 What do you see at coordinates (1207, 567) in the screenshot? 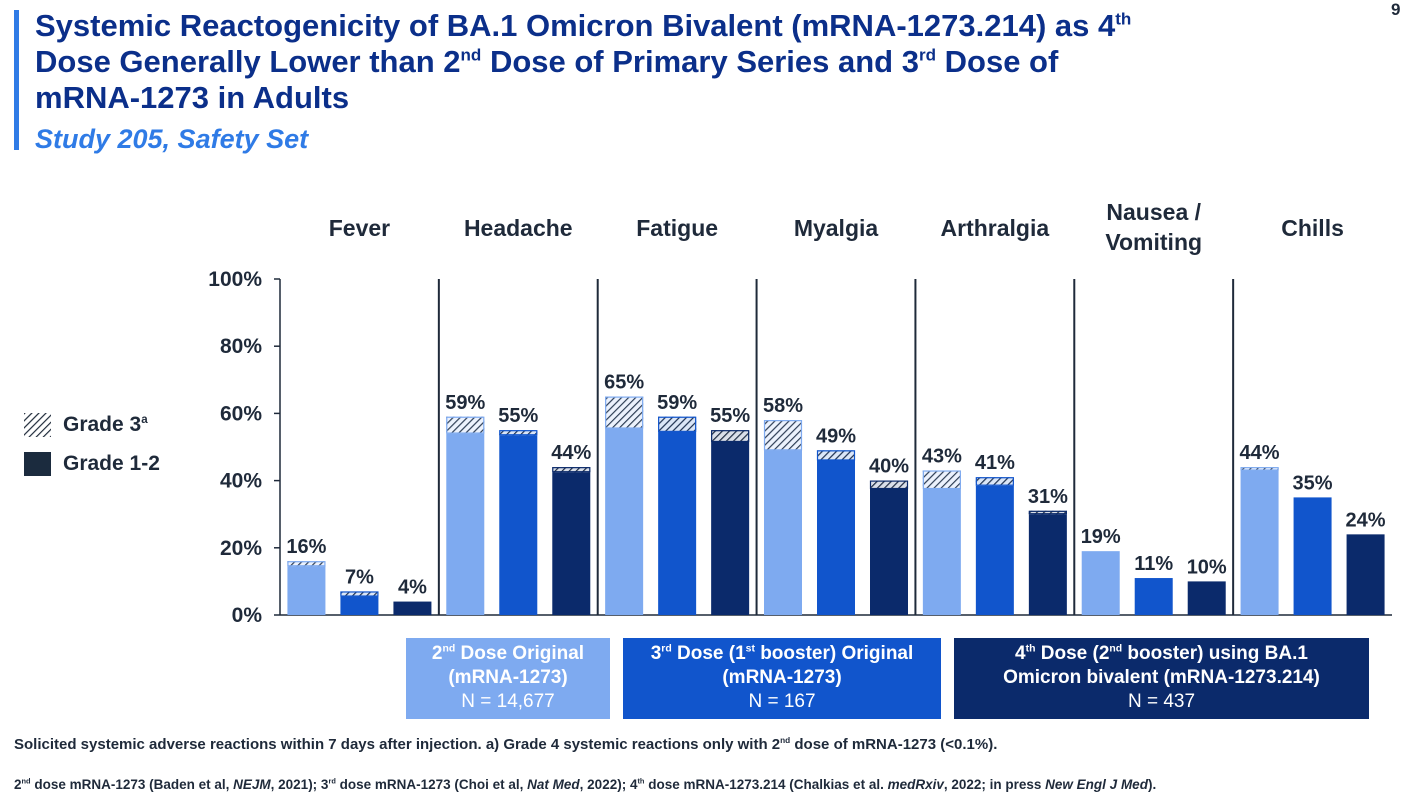
I see `data-label: 10%` at bounding box center [1207, 567].